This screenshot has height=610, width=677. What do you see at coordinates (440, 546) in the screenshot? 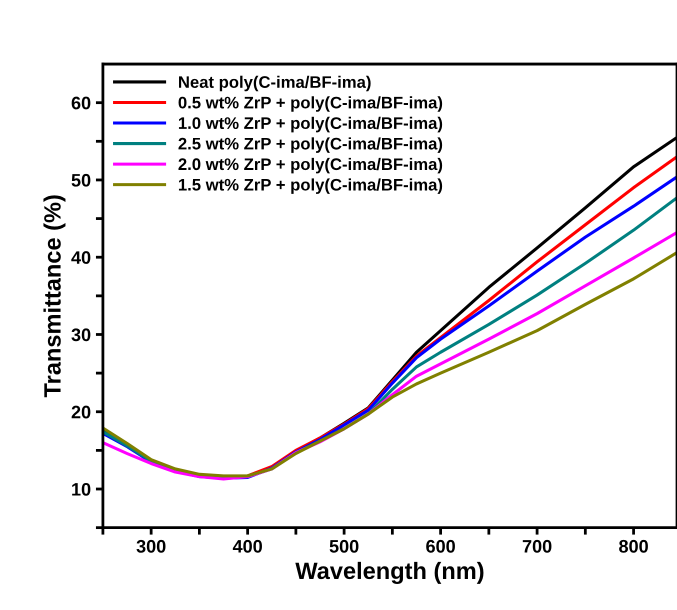
I see `x-tick-label: 600` at bounding box center [440, 546].